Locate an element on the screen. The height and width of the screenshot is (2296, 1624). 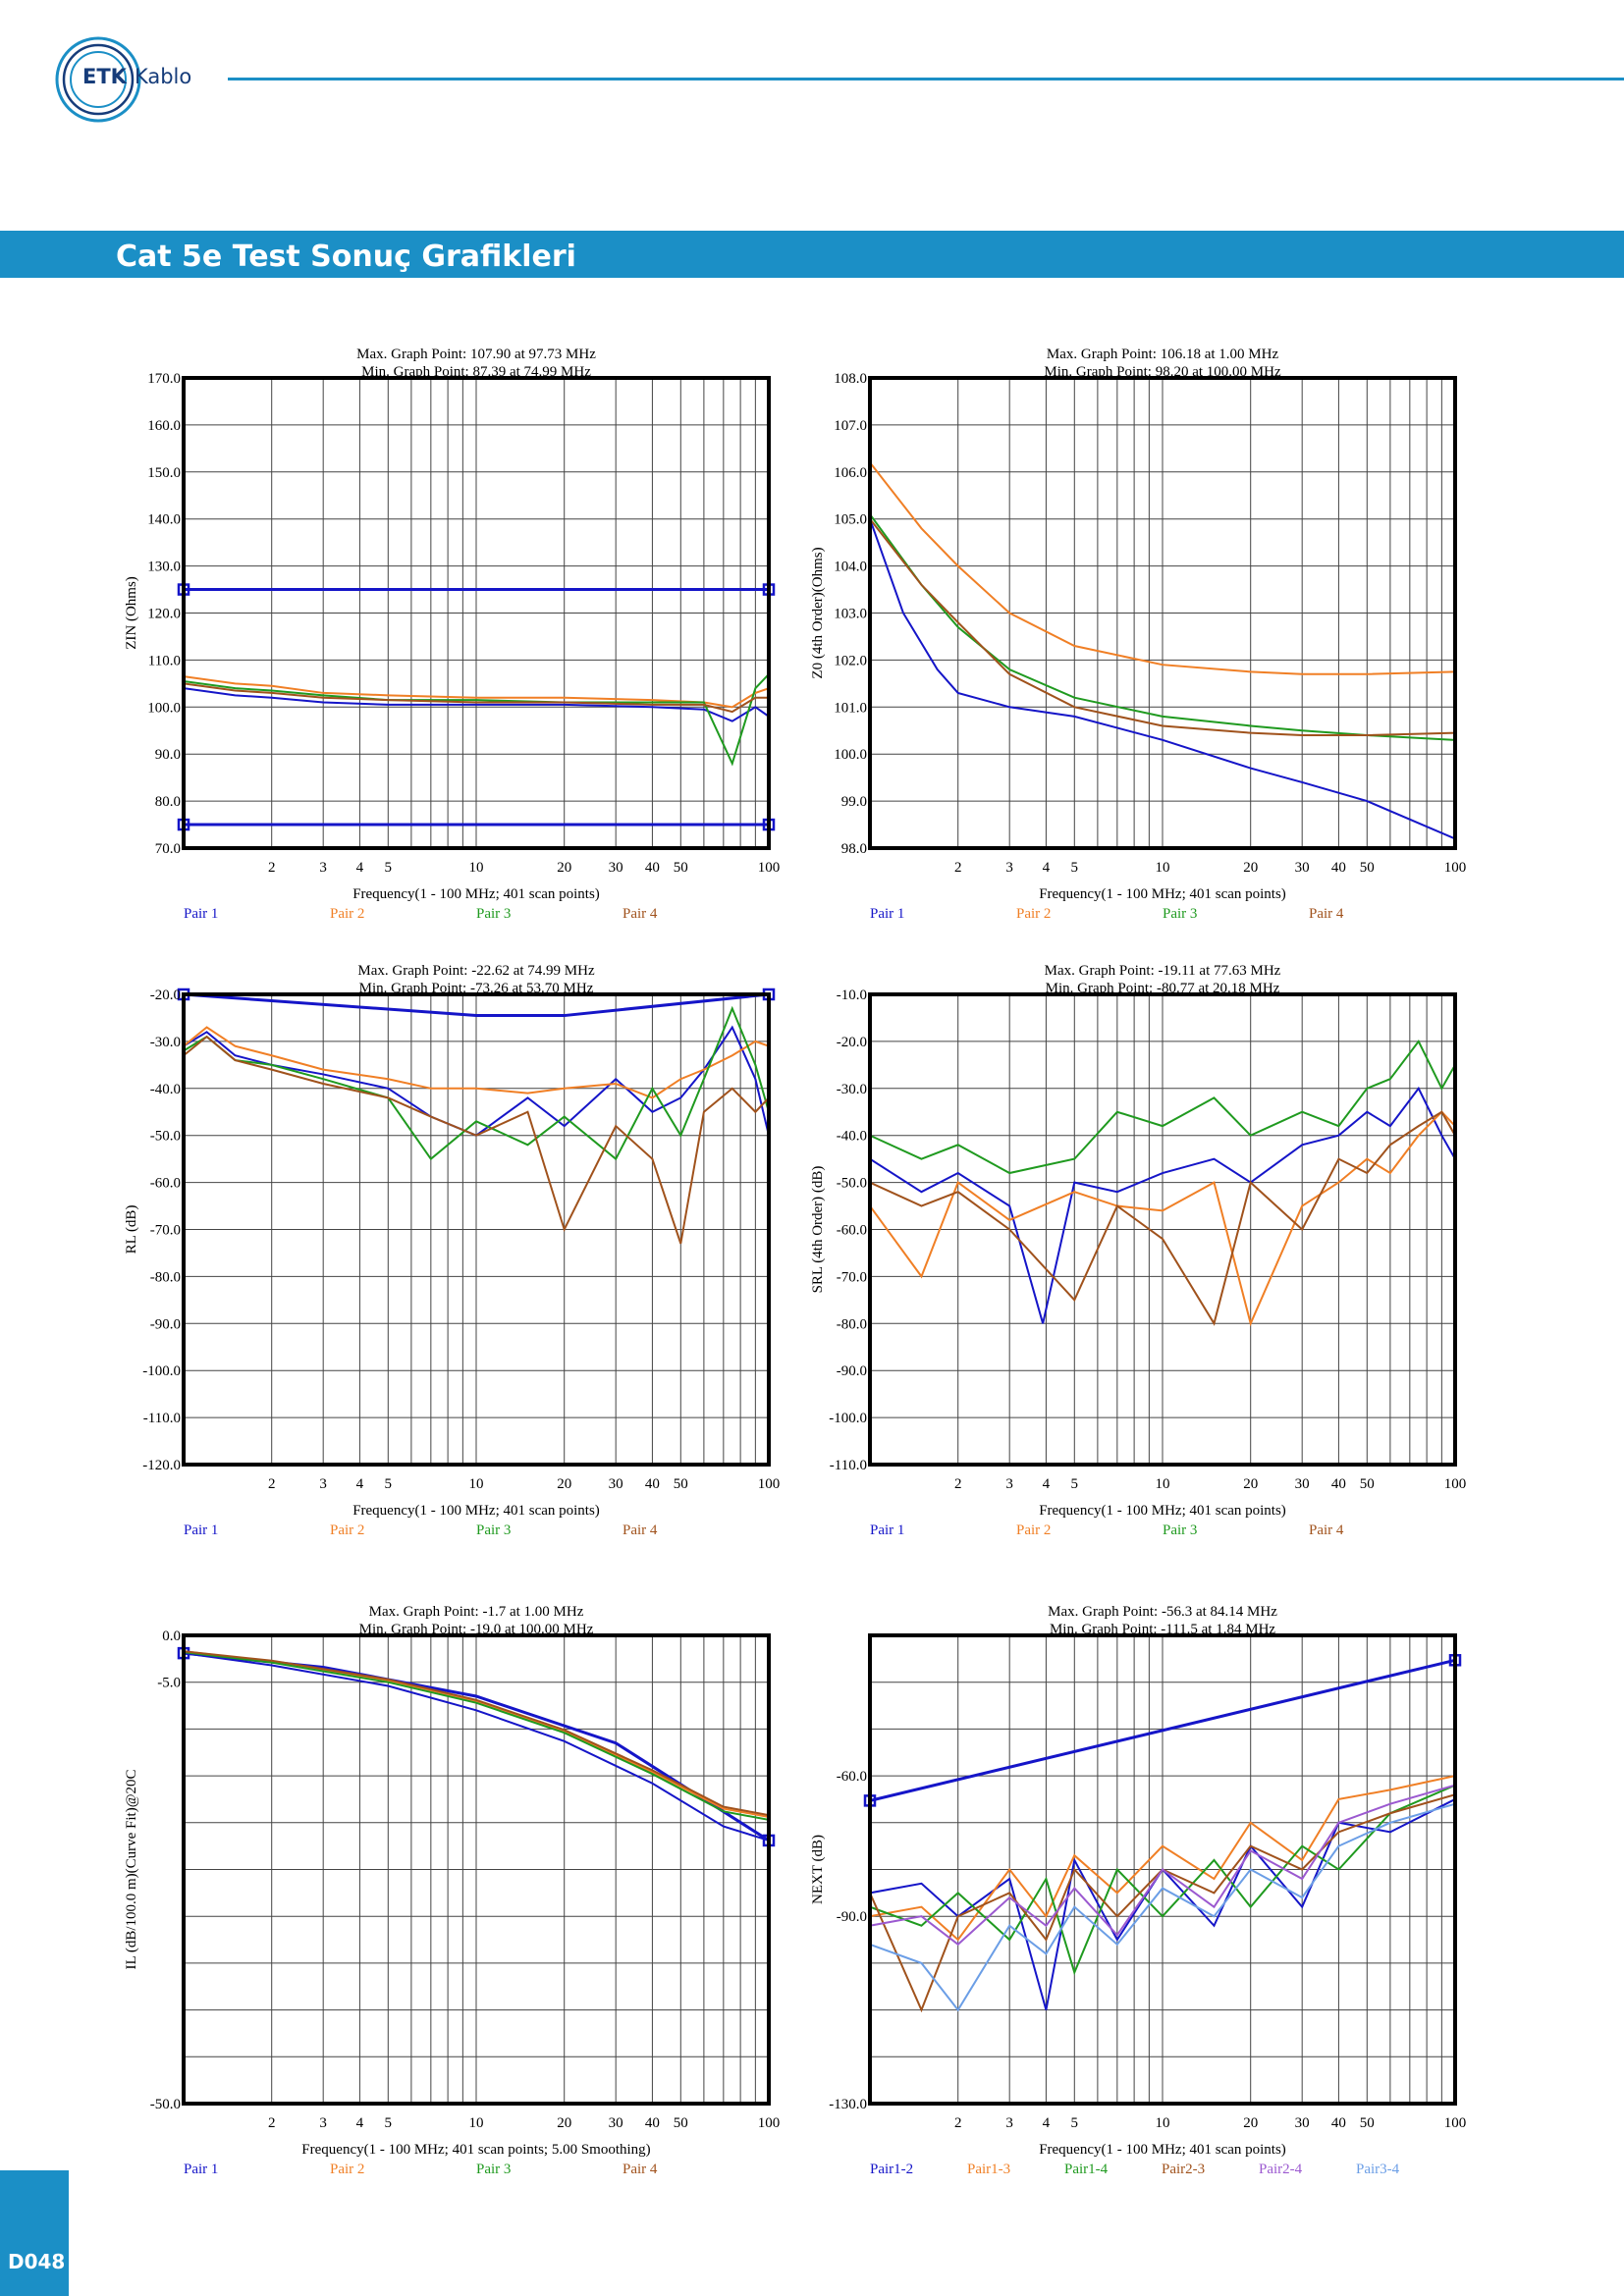
chart-subtitle: Min. Graph Point: 87.39 at 74.99 MHz is located at coordinates (476, 372).